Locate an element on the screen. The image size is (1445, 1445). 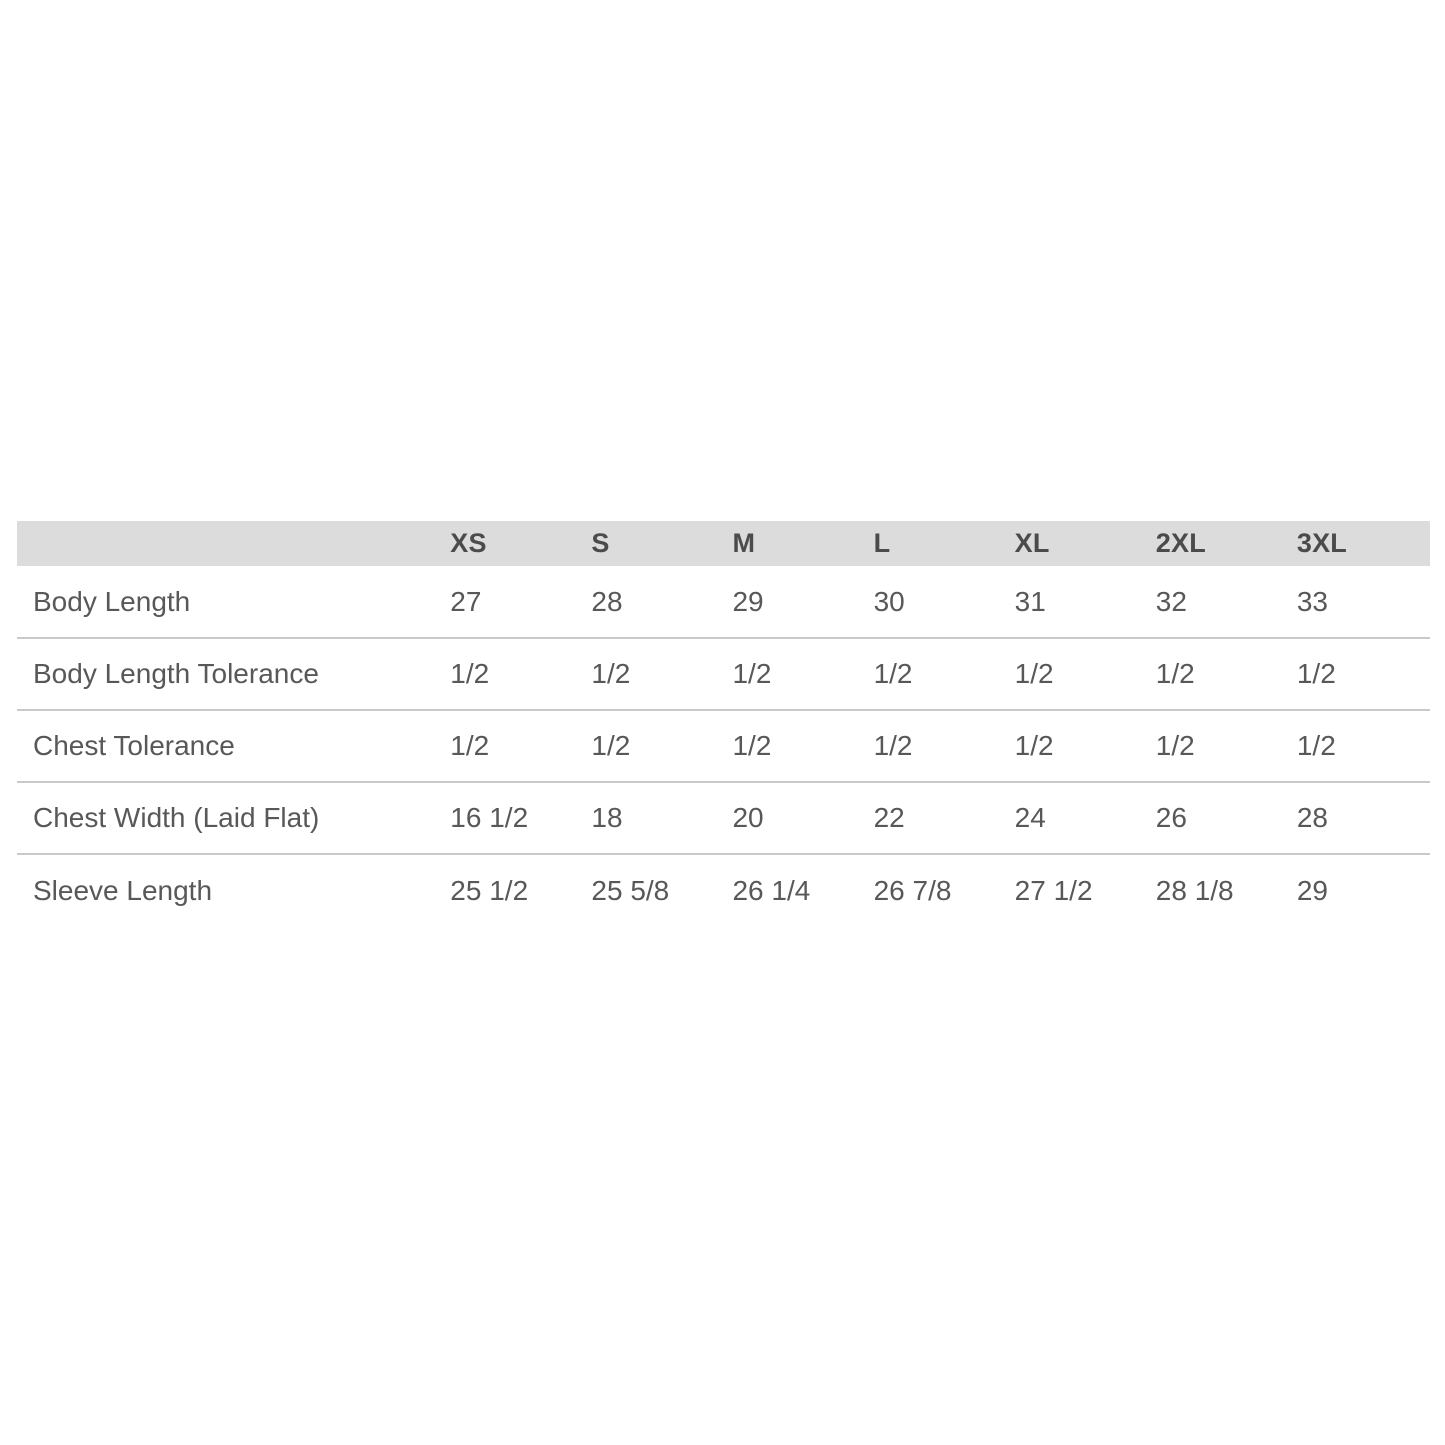
cell-chest-width-3xl: 28 is located at coordinates (1359, 817).